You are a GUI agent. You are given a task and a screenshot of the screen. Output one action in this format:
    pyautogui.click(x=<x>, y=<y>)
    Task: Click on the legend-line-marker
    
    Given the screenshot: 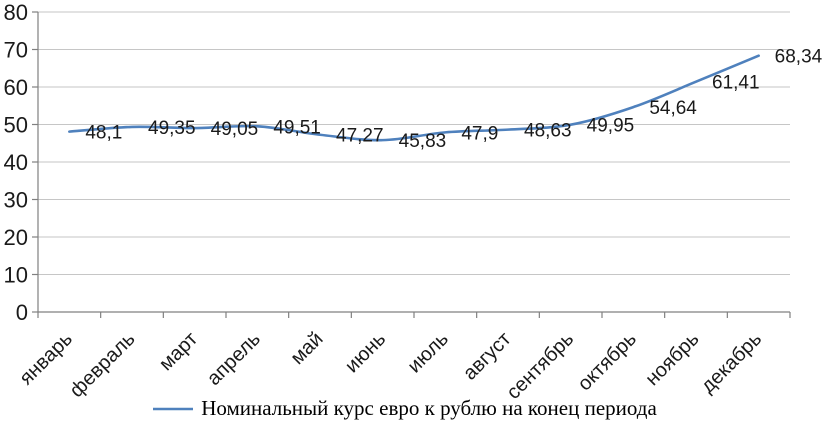 What is the action you would take?
    pyautogui.click(x=173, y=408)
    